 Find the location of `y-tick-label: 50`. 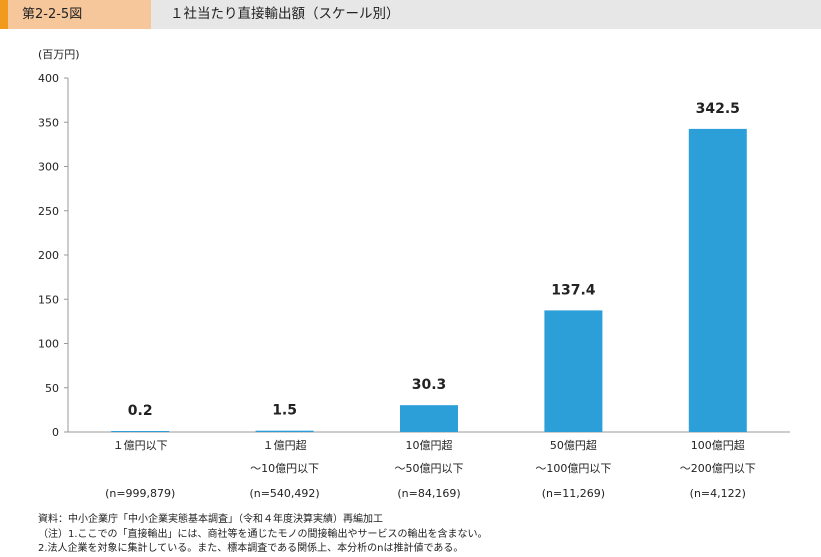

y-tick-label: 50 is located at coordinates (52, 388).